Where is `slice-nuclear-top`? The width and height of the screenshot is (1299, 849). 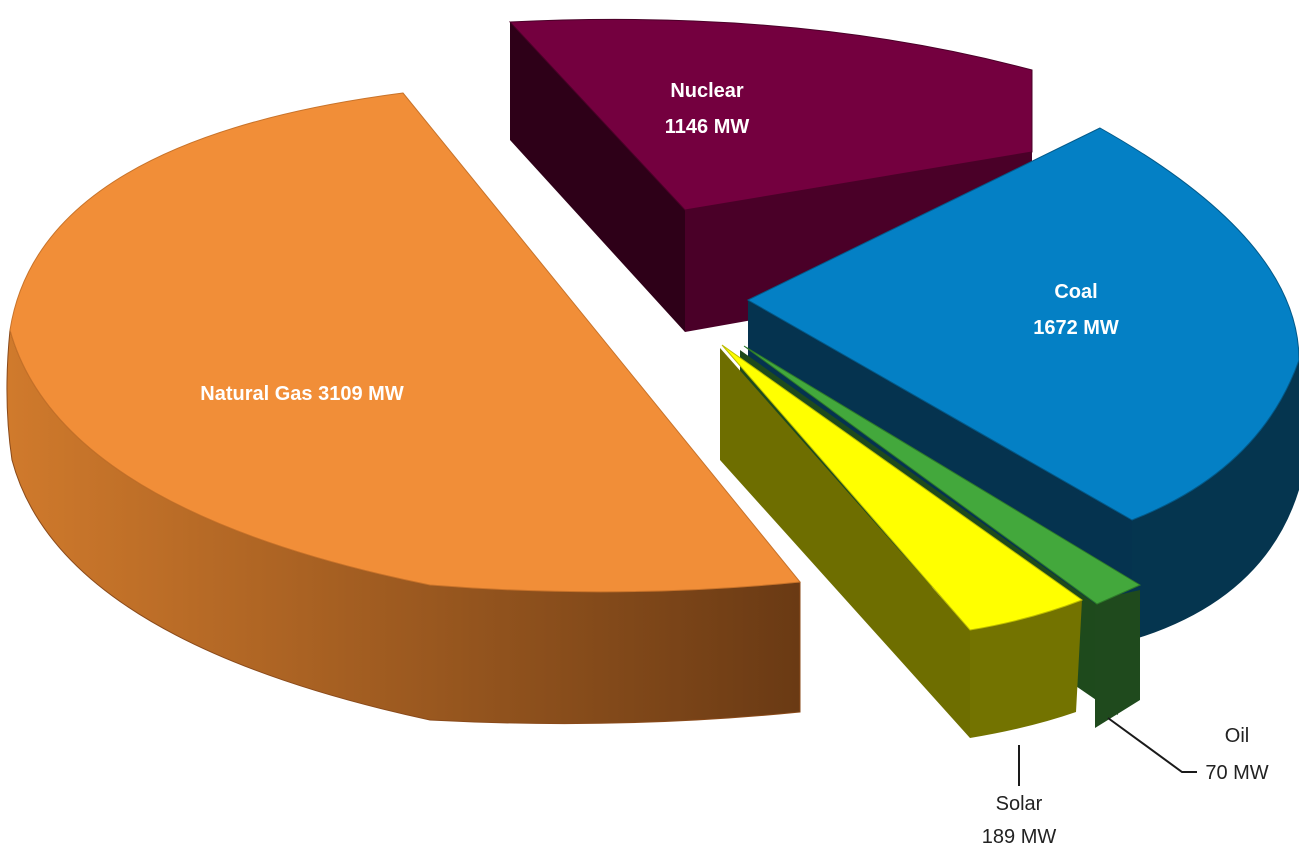 slice-nuclear-top is located at coordinates (770, 114).